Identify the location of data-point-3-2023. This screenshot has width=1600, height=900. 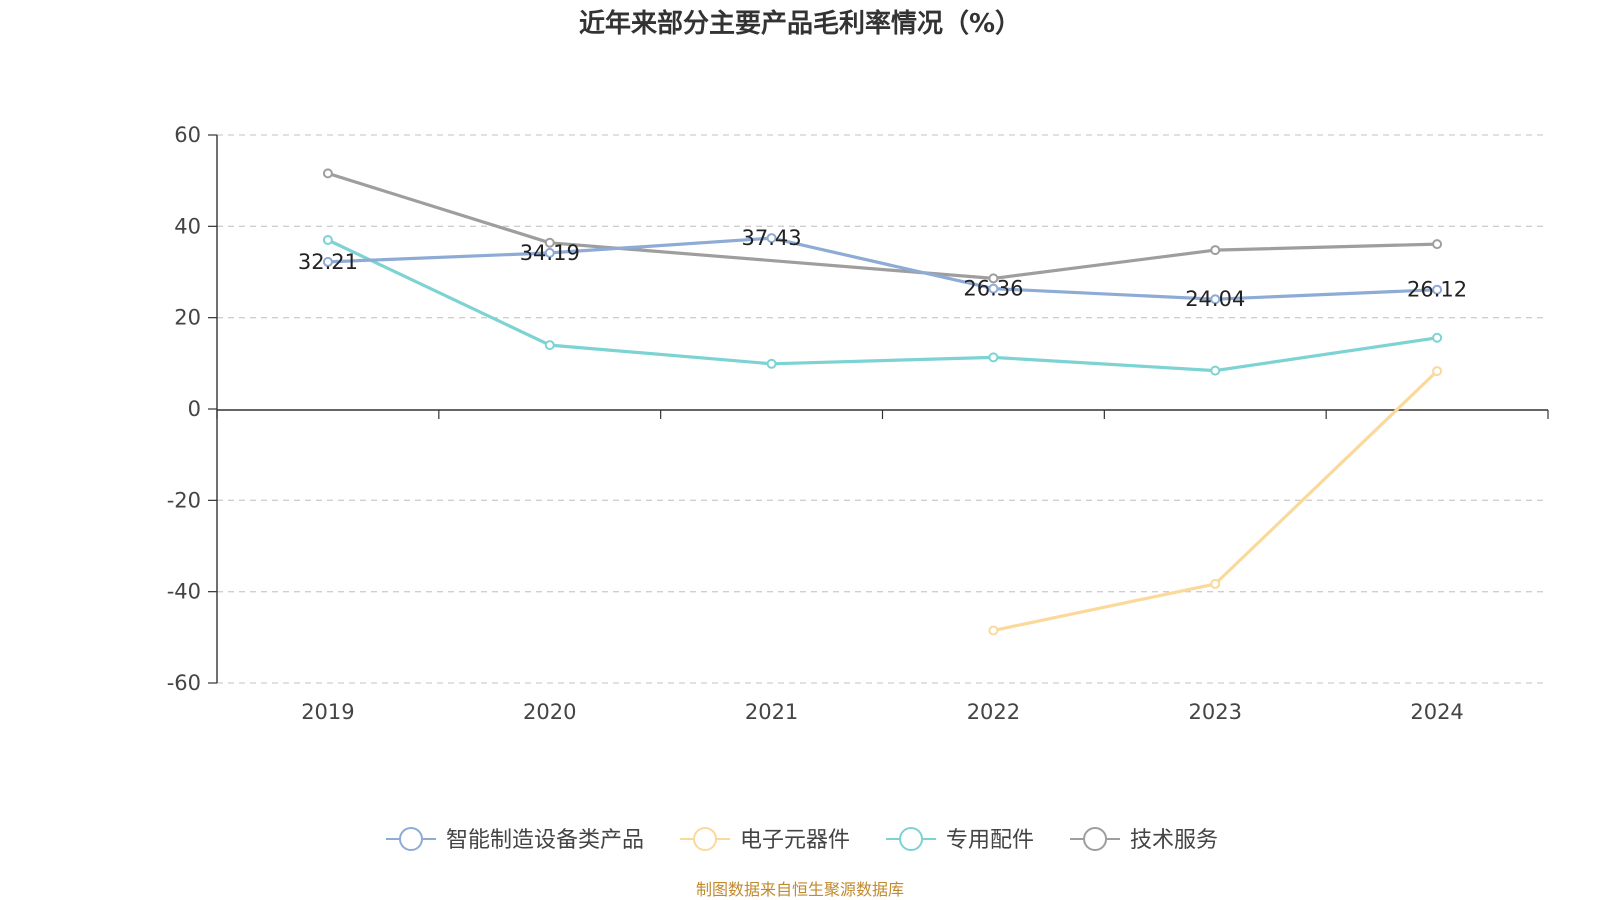
(1215, 250).